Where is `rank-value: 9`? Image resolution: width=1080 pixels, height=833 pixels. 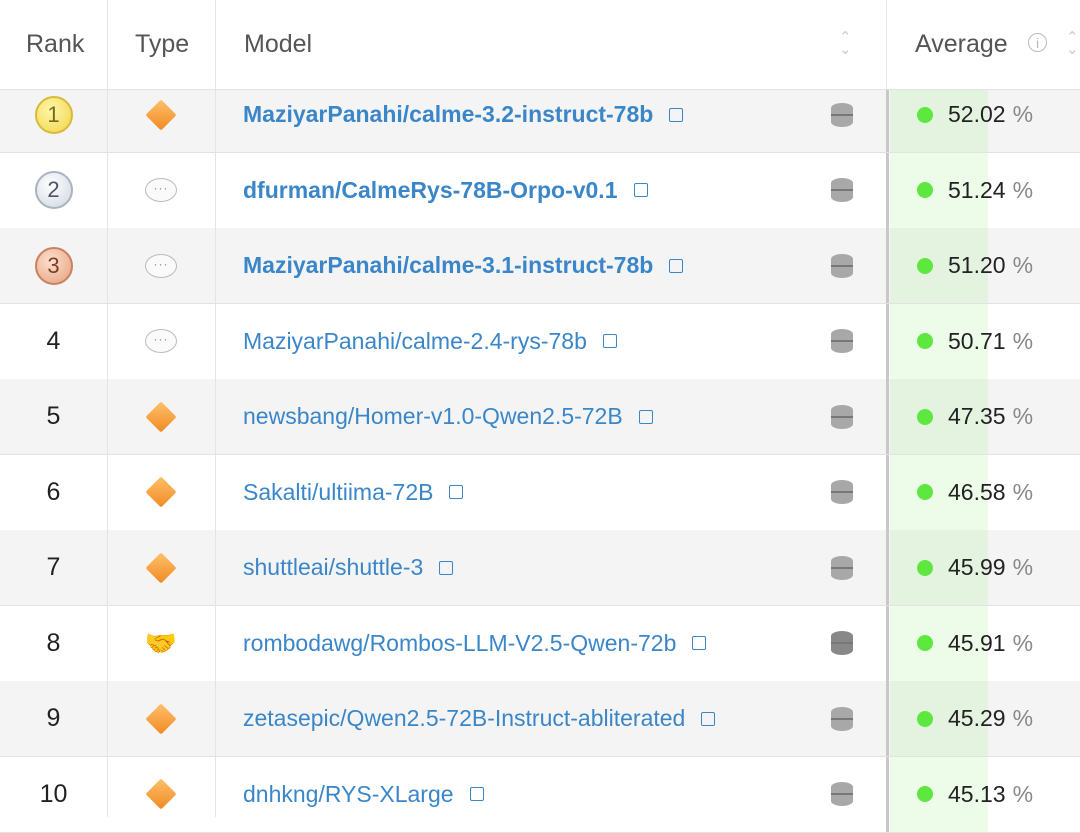
rank-value: 9 is located at coordinates (53, 718).